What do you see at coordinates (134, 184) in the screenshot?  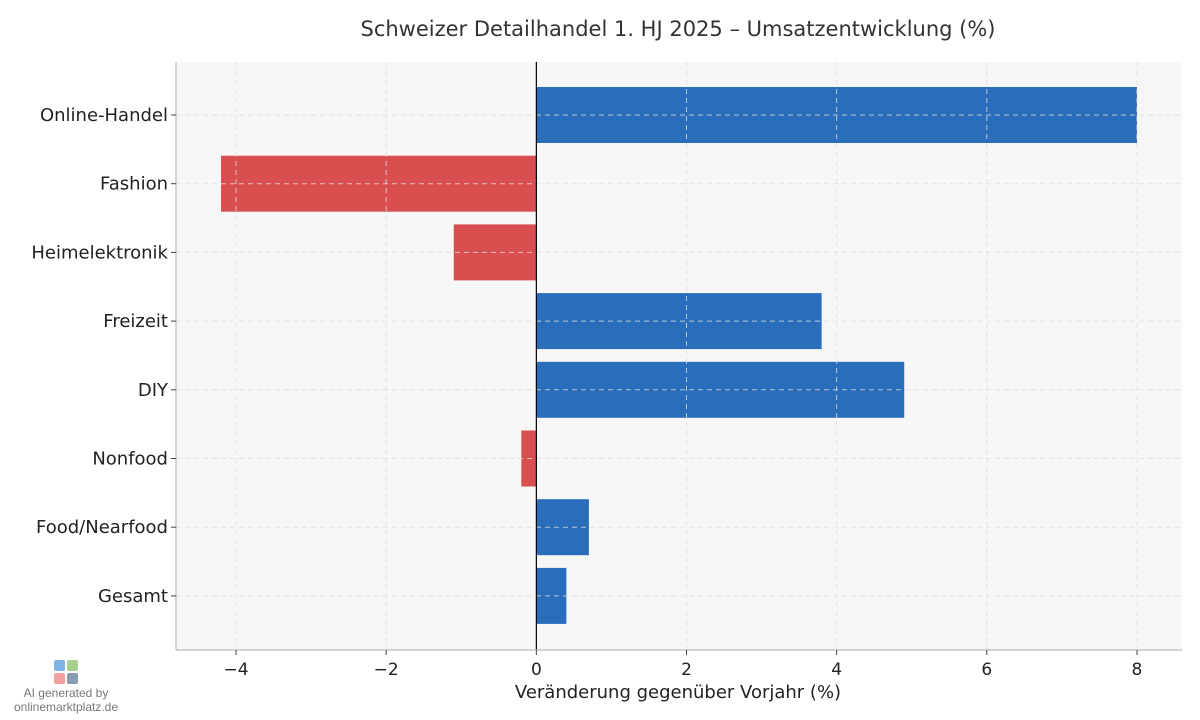 I see `y-tick-label: Fashion` at bounding box center [134, 184].